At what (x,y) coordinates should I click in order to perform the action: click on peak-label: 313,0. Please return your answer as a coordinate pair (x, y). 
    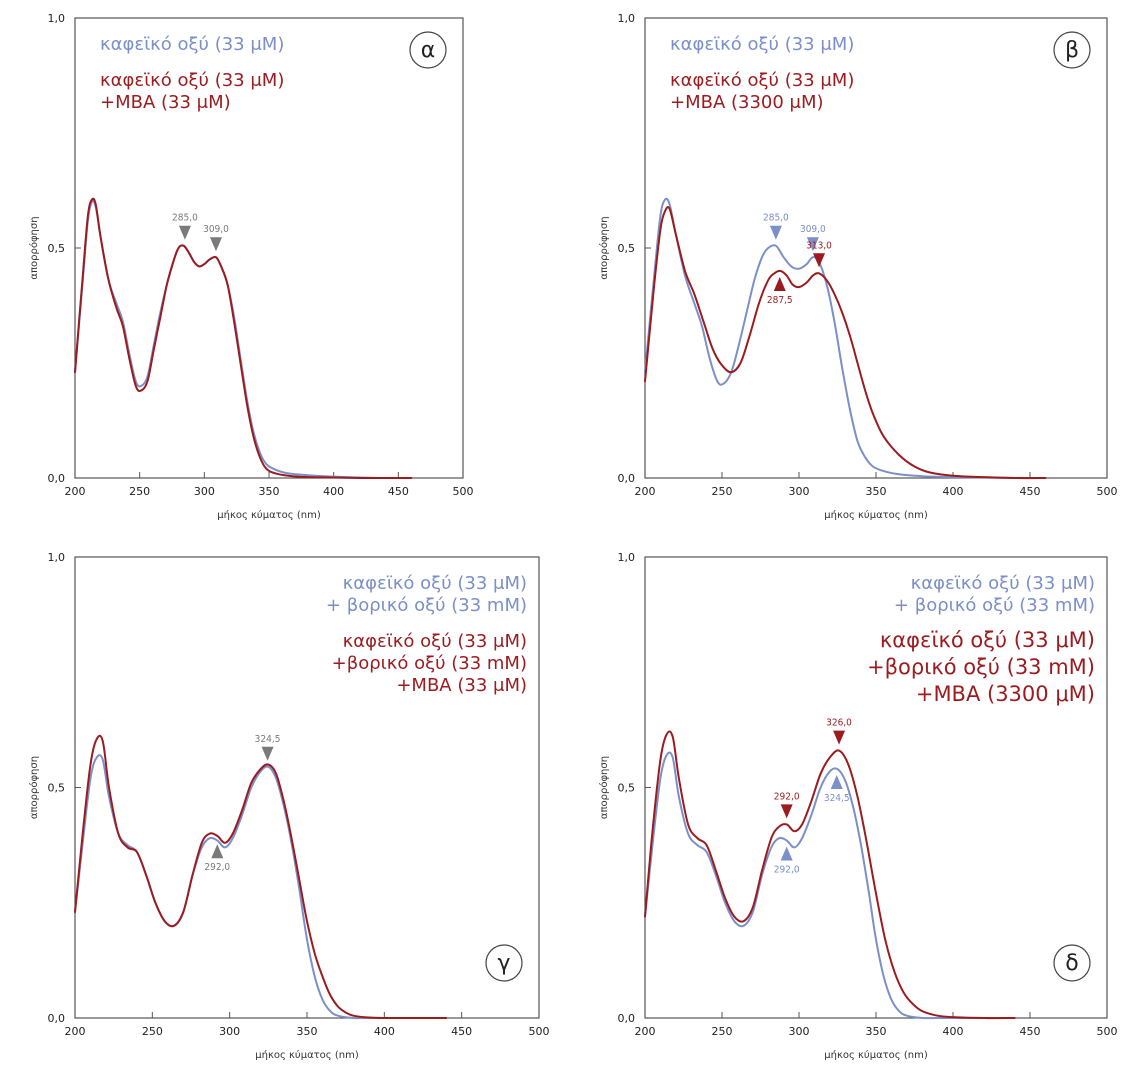
    Looking at the image, I should click on (819, 245).